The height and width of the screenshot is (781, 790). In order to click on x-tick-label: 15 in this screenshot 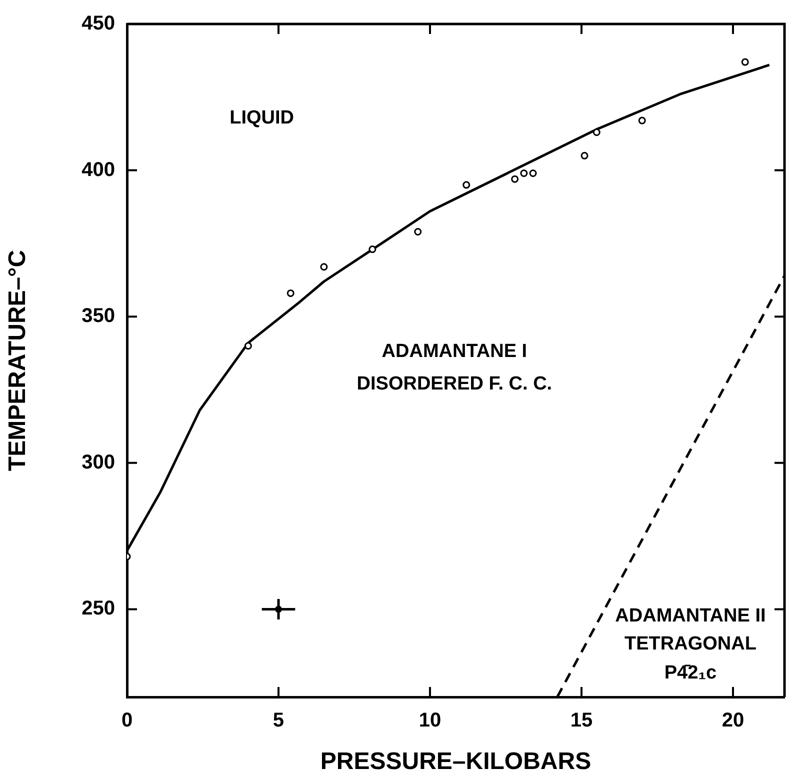, I will do `click(581, 721)`.